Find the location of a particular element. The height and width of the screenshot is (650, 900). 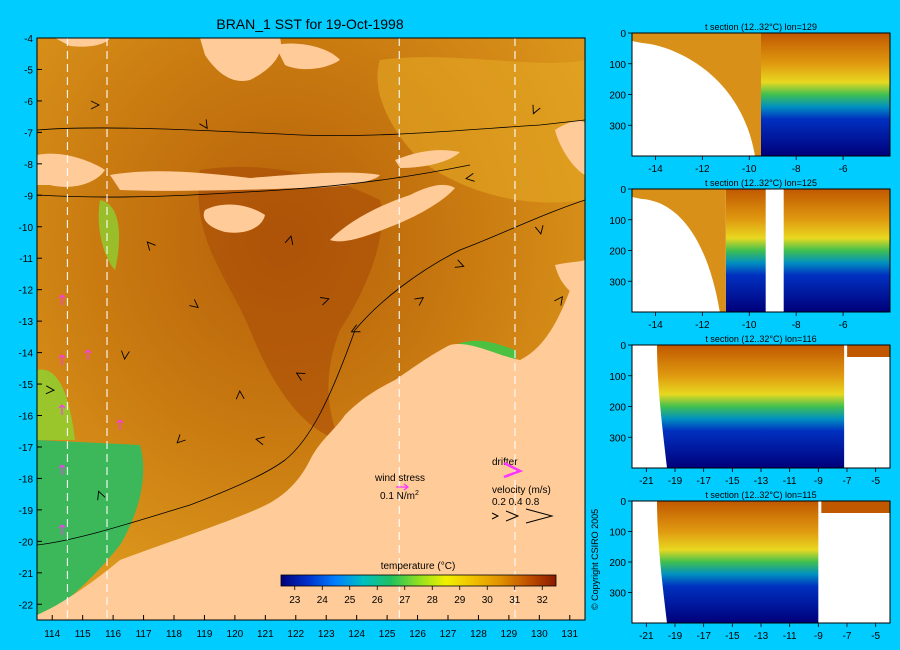

map-y-tick-label: -6 is located at coordinates (28, 102).